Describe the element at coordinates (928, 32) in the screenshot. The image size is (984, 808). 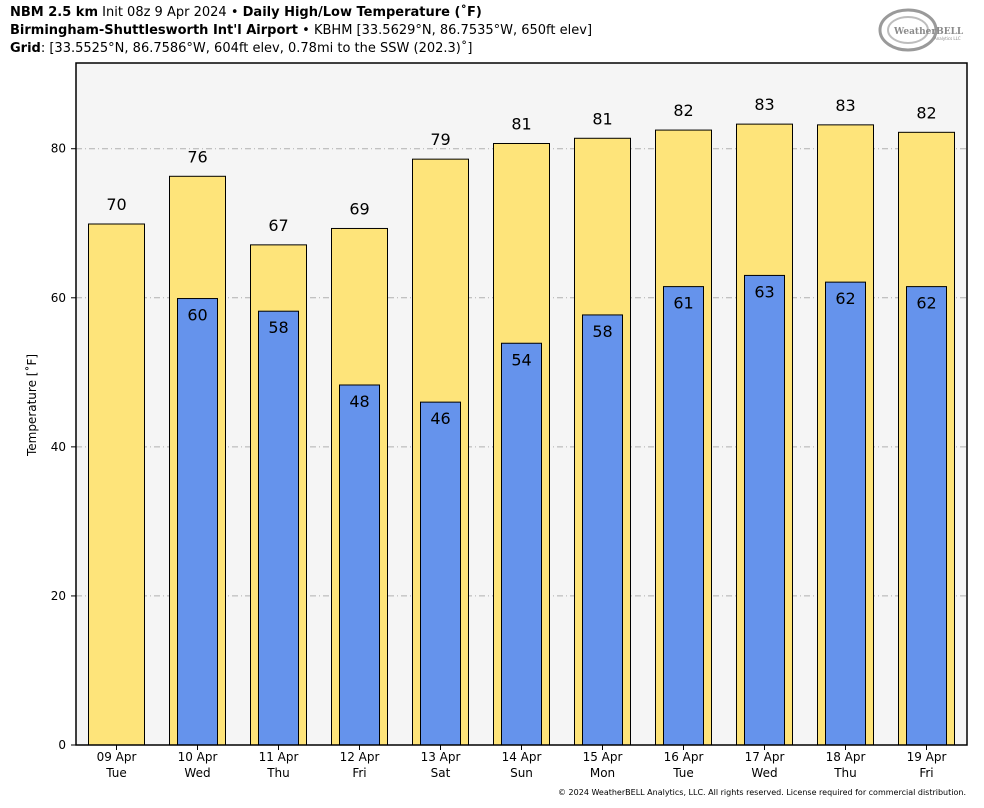
I see `svg-text: WeatherBELL` at that location.